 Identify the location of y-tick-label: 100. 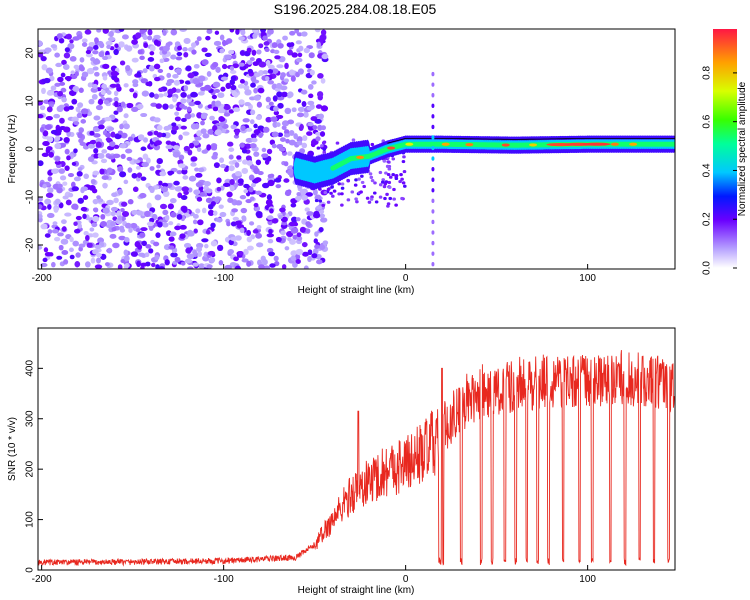
(30, 519).